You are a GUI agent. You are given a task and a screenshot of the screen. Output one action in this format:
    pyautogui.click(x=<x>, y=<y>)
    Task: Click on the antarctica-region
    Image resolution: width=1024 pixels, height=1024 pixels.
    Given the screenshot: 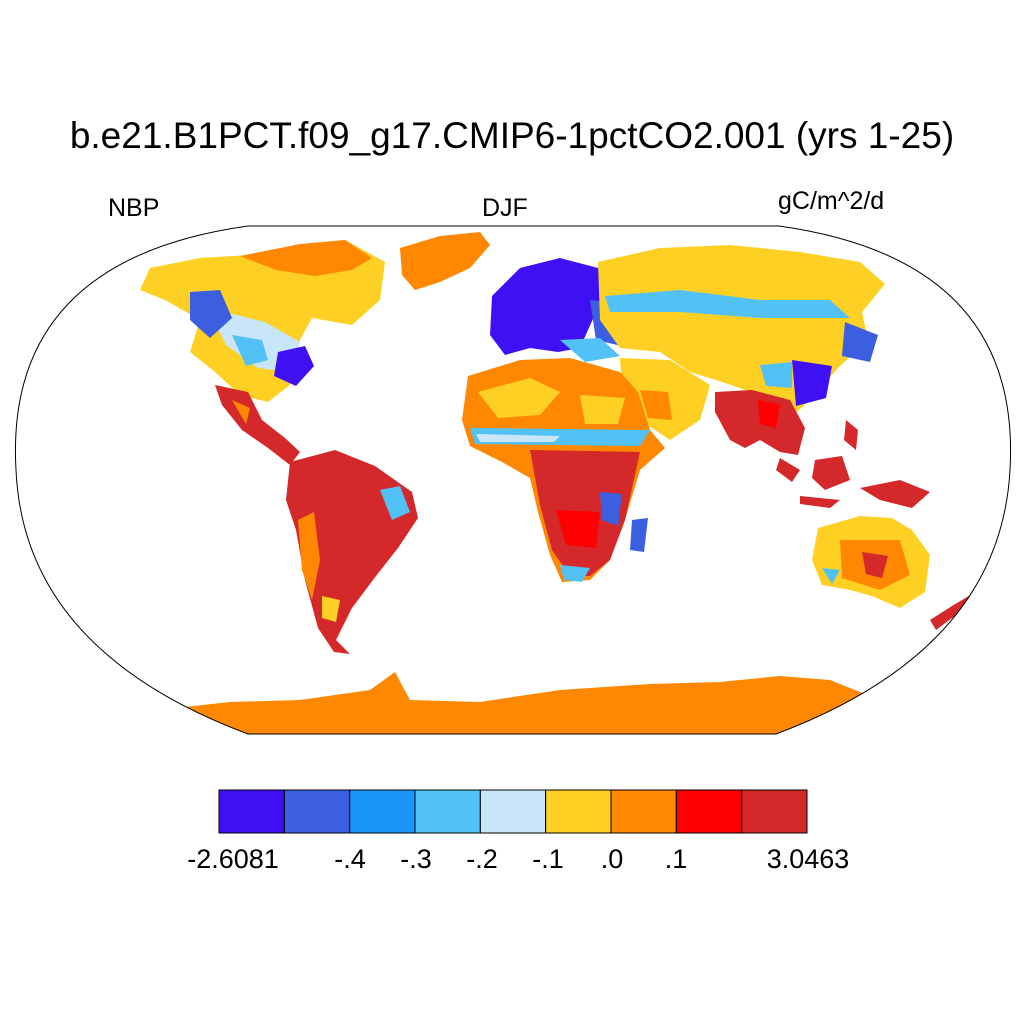 What is the action you would take?
    pyautogui.click(x=510, y=703)
    